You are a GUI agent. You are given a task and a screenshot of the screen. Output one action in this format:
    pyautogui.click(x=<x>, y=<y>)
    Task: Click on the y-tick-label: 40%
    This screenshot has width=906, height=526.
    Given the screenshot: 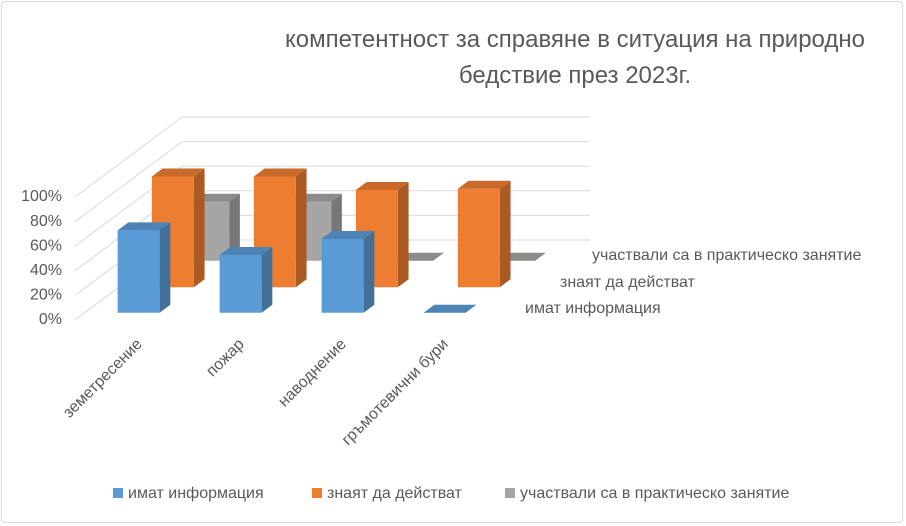 What is the action you would take?
    pyautogui.click(x=46, y=270)
    